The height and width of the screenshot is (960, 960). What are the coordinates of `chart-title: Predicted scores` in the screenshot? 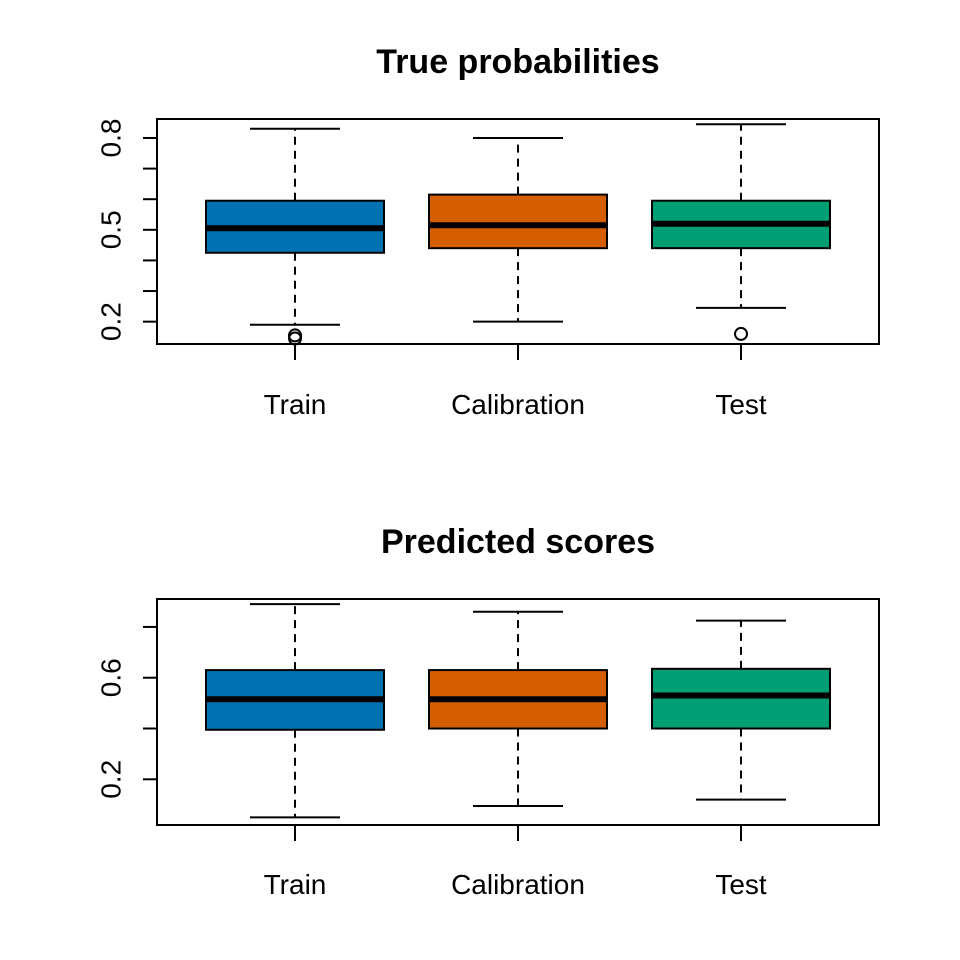 It's located at (518, 542).